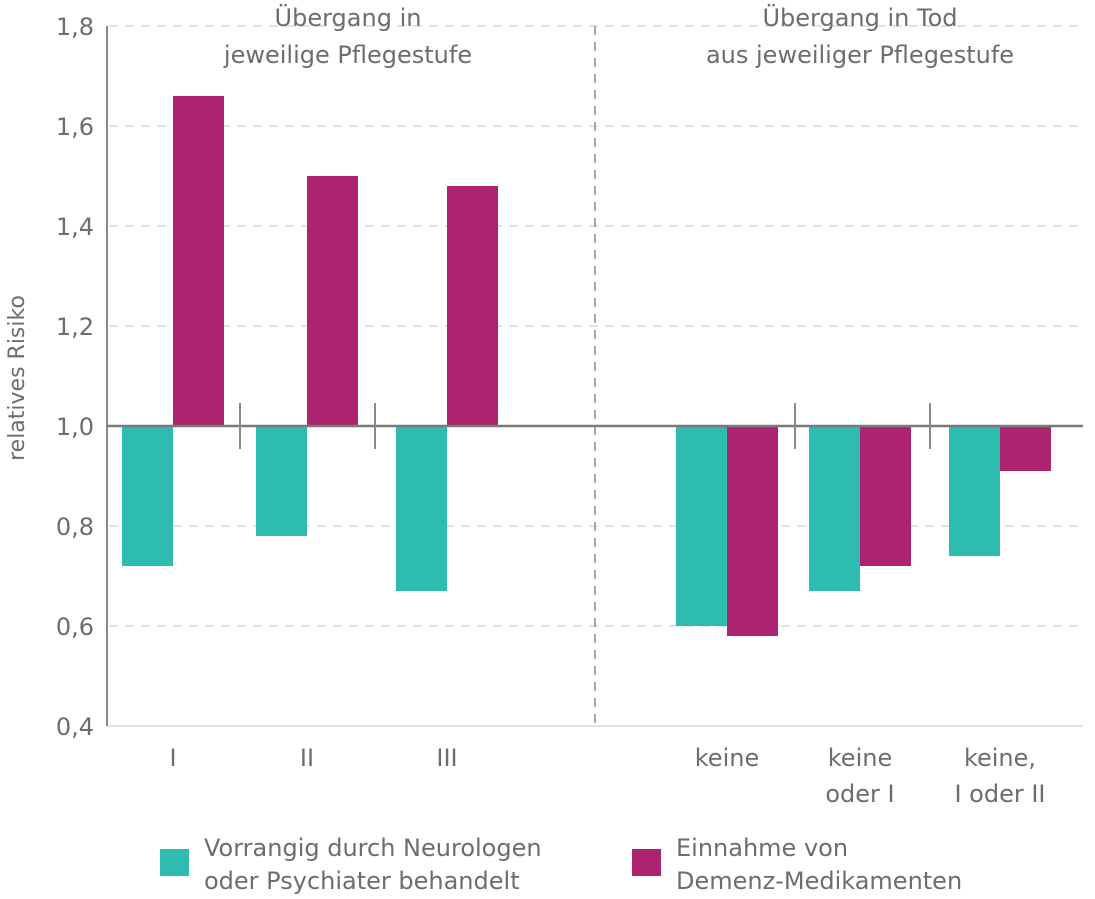 The width and height of the screenshot is (1095, 899). I want to click on group-heading: Übergang in, so click(348, 17).